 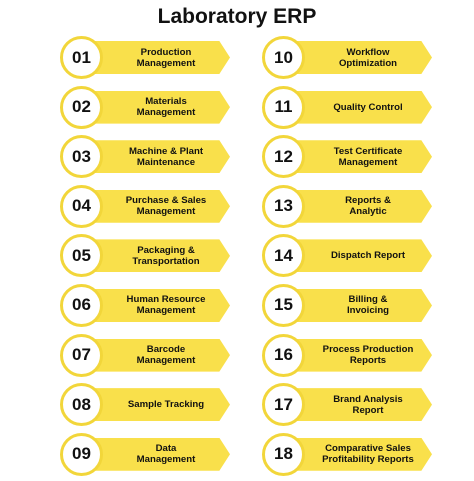 I want to click on item-label: Data Management, so click(x=166, y=454).